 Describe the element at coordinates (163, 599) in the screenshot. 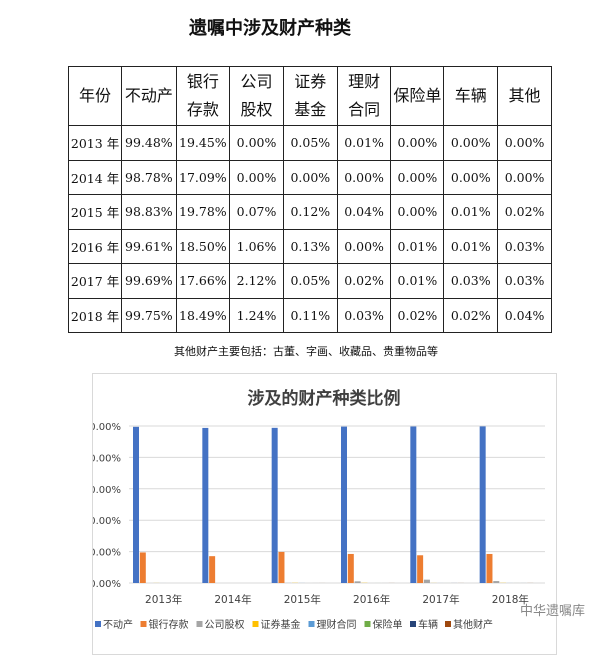

I see `x-tick-label: 2013年` at that location.